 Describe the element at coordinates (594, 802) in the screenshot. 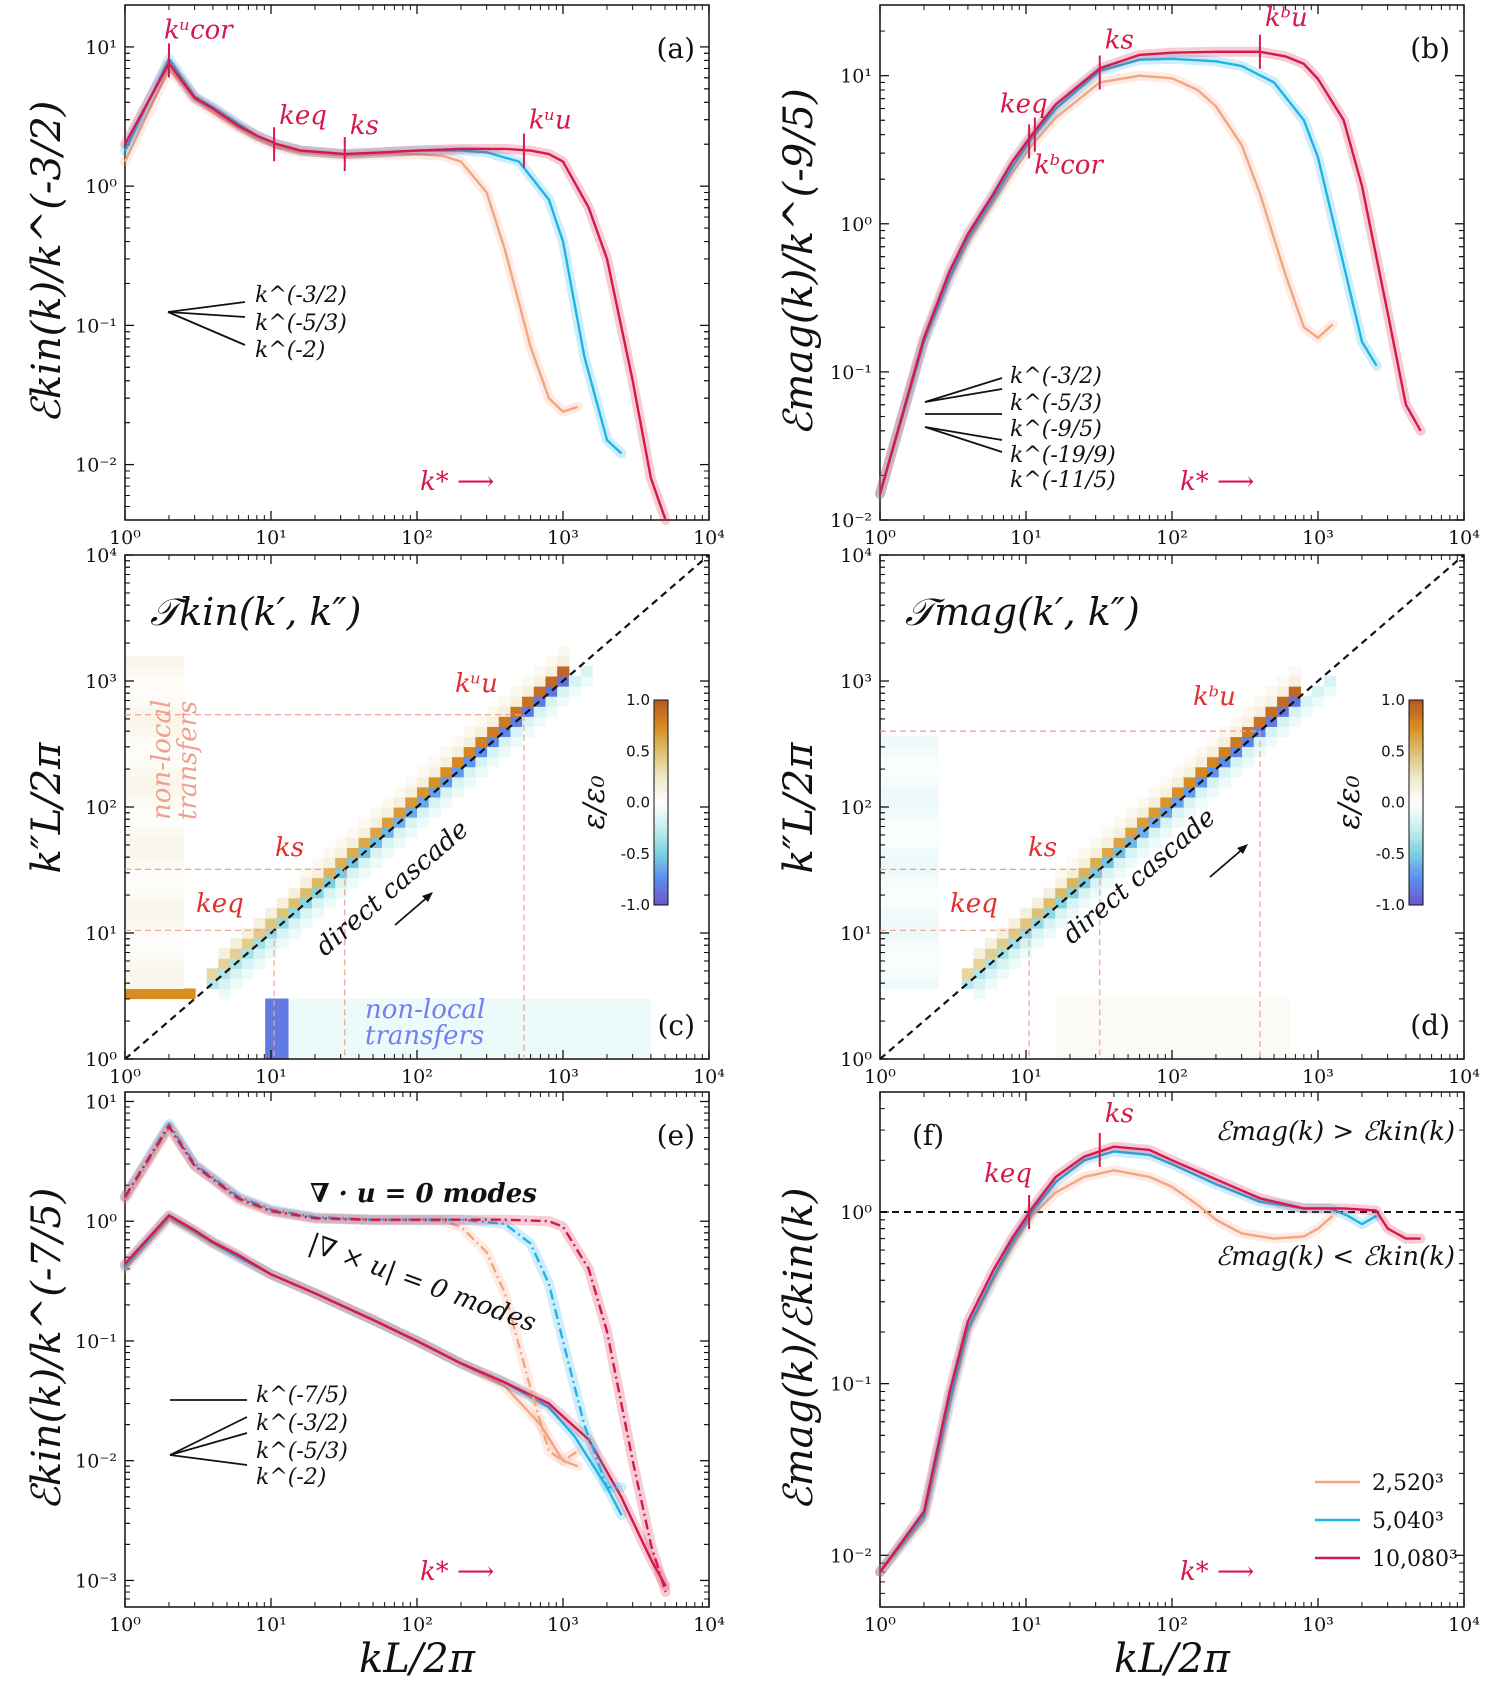

I see `colorbar-label: ε/ε₀` at that location.